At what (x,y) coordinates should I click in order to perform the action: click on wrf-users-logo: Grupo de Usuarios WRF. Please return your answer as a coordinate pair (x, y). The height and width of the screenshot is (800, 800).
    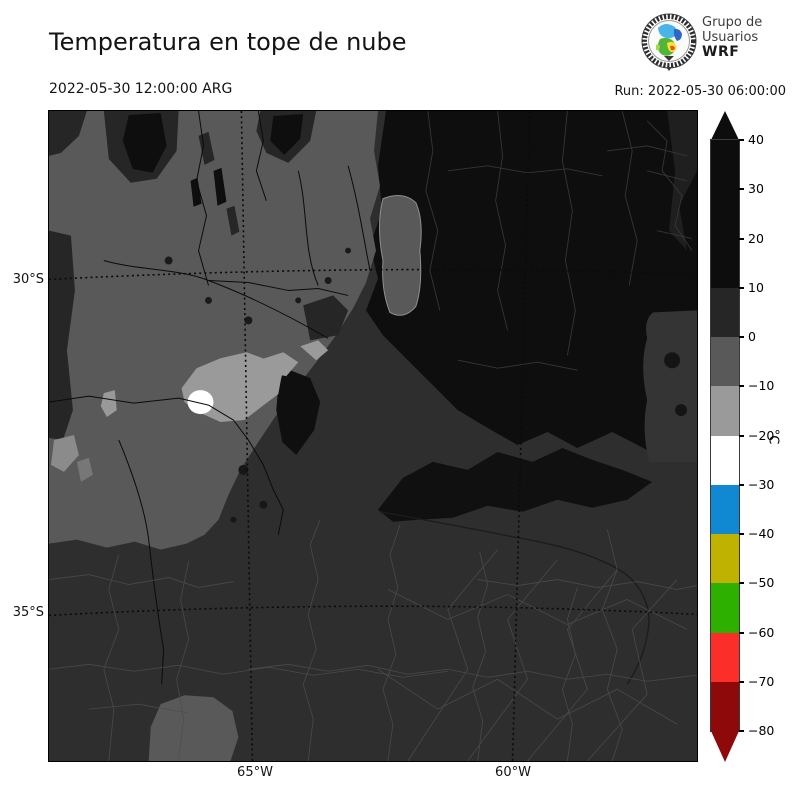
    Looking at the image, I should click on (701, 43).